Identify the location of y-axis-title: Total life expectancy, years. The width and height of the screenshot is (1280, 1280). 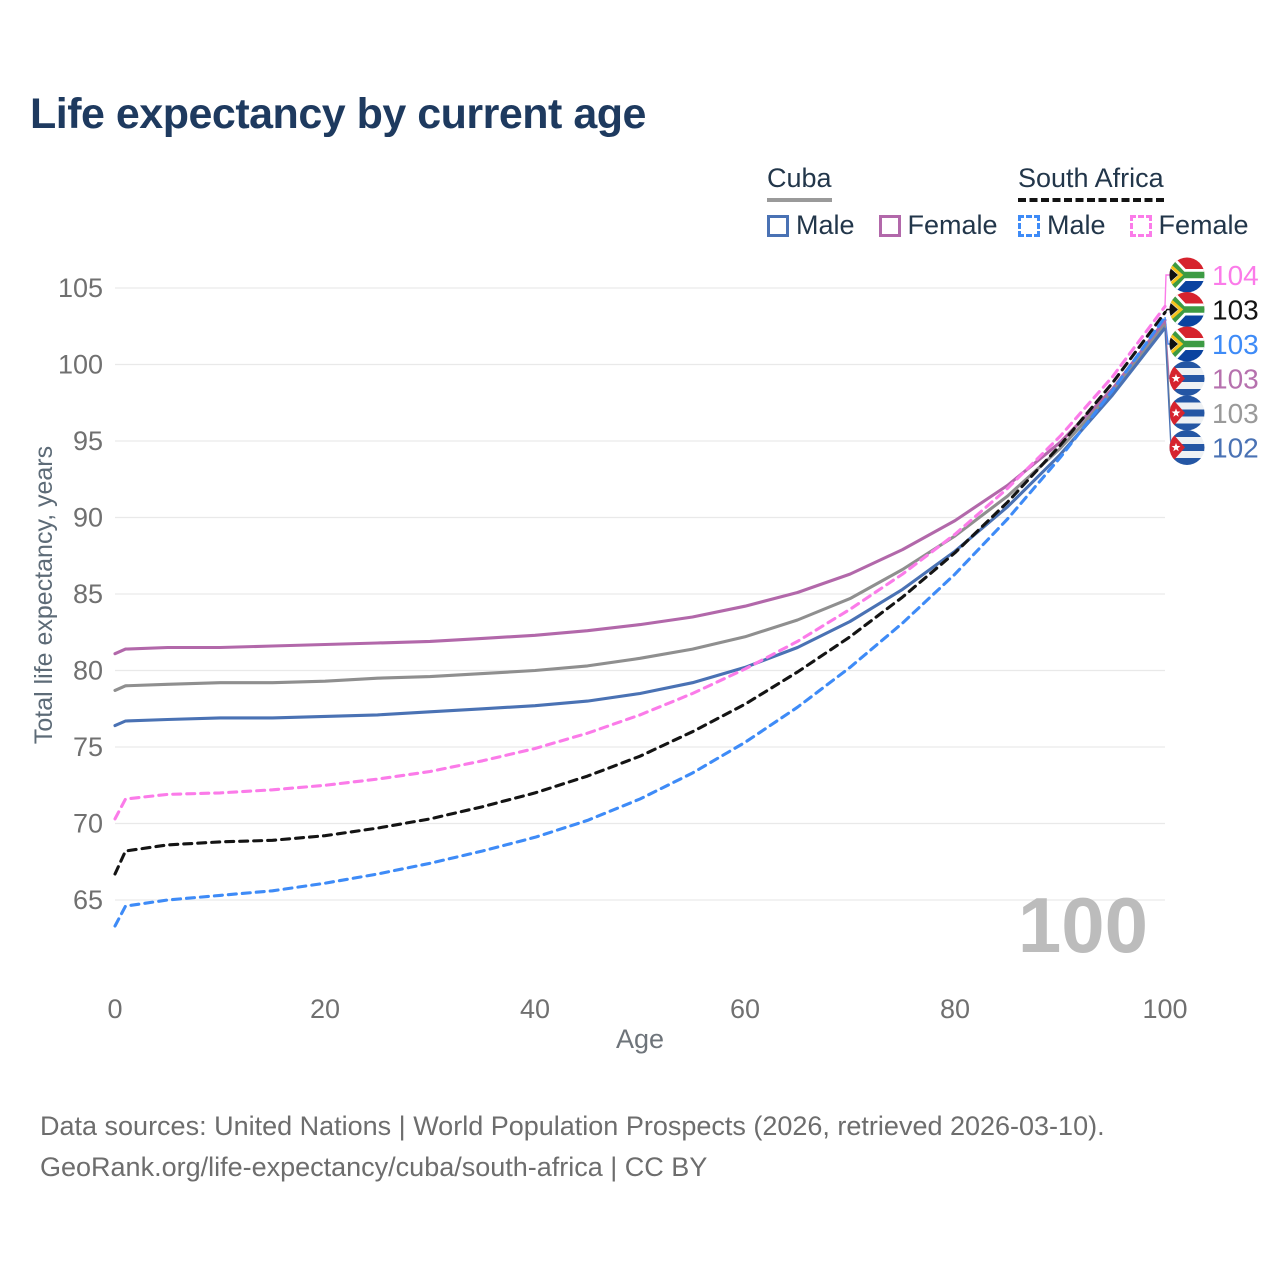
(44, 595).